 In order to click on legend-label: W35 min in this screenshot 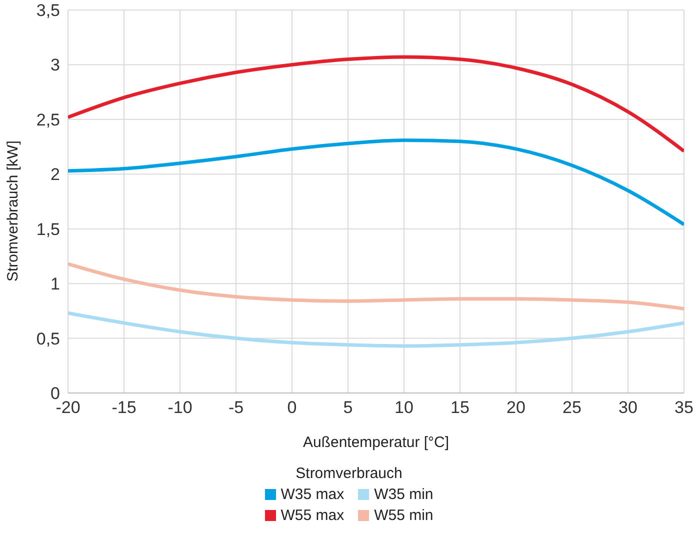, I will do `click(404, 494)`.